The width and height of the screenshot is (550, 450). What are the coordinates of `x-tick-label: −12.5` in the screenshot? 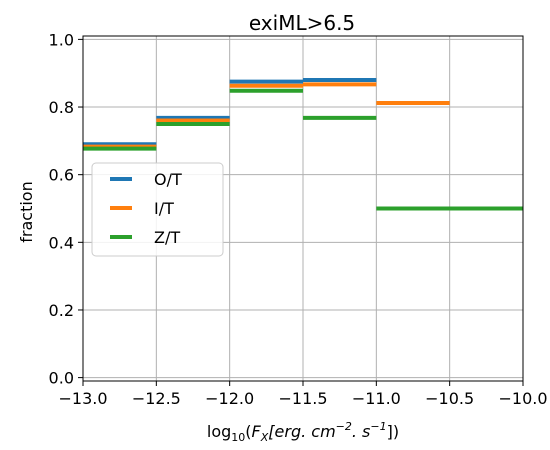 It's located at (156, 398).